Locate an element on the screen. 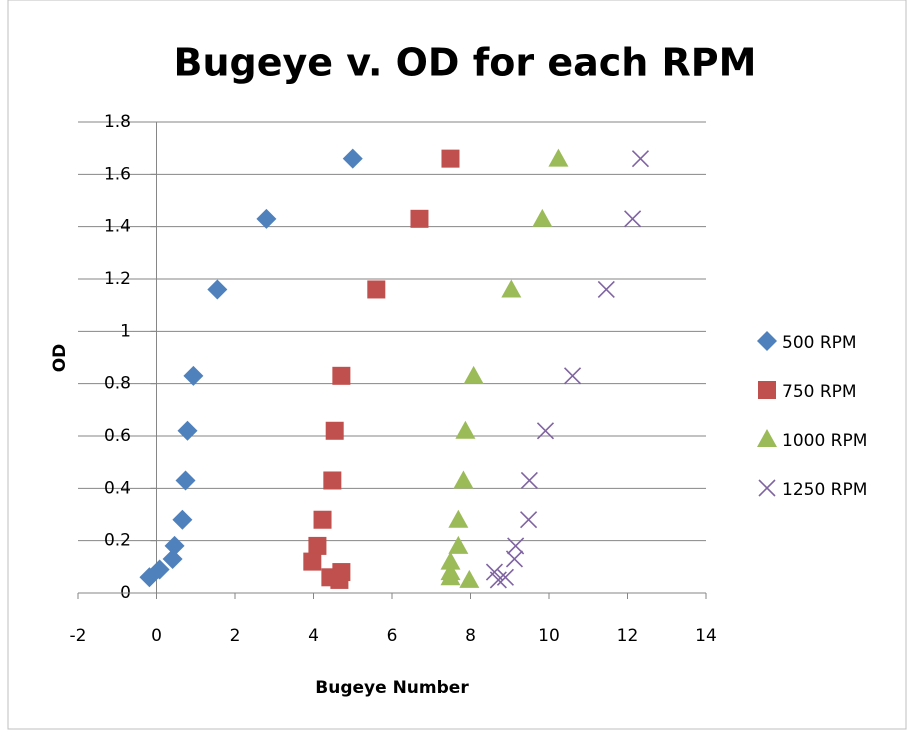 This screenshot has height=730, width=907. y-tick-label: 0.2 is located at coordinates (117, 541).